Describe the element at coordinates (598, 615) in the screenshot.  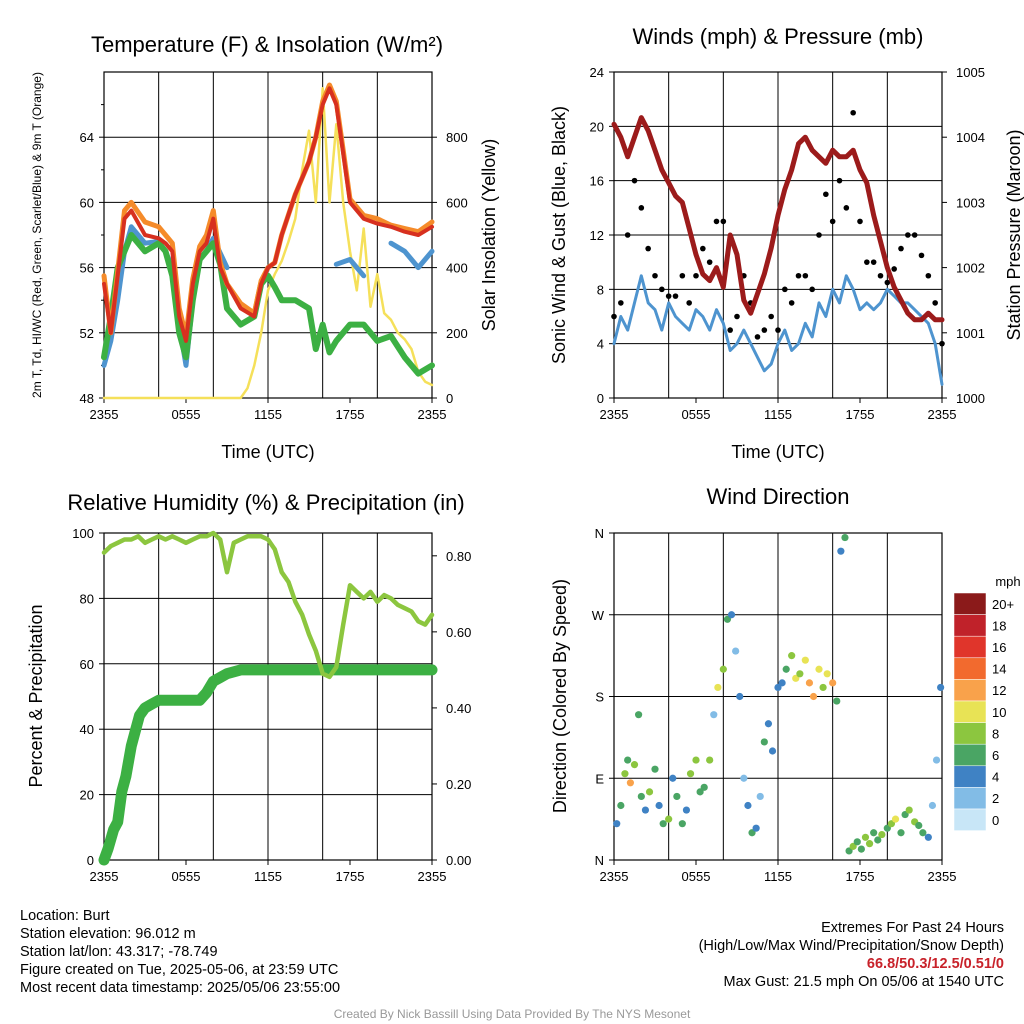
I see `dir-ytick-label: W` at that location.